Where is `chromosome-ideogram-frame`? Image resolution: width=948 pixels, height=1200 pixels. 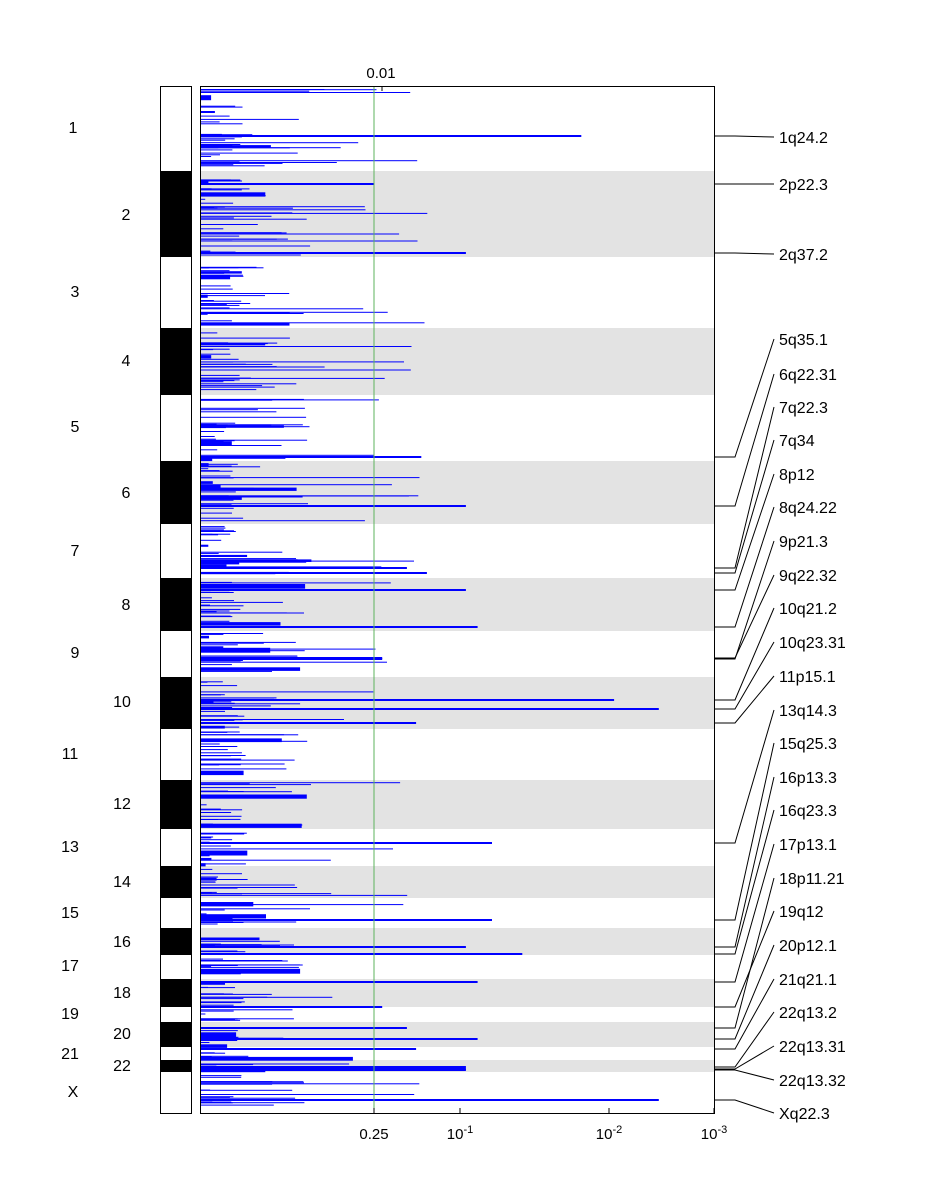
chromosome-ideogram-frame is located at coordinates (176, 600).